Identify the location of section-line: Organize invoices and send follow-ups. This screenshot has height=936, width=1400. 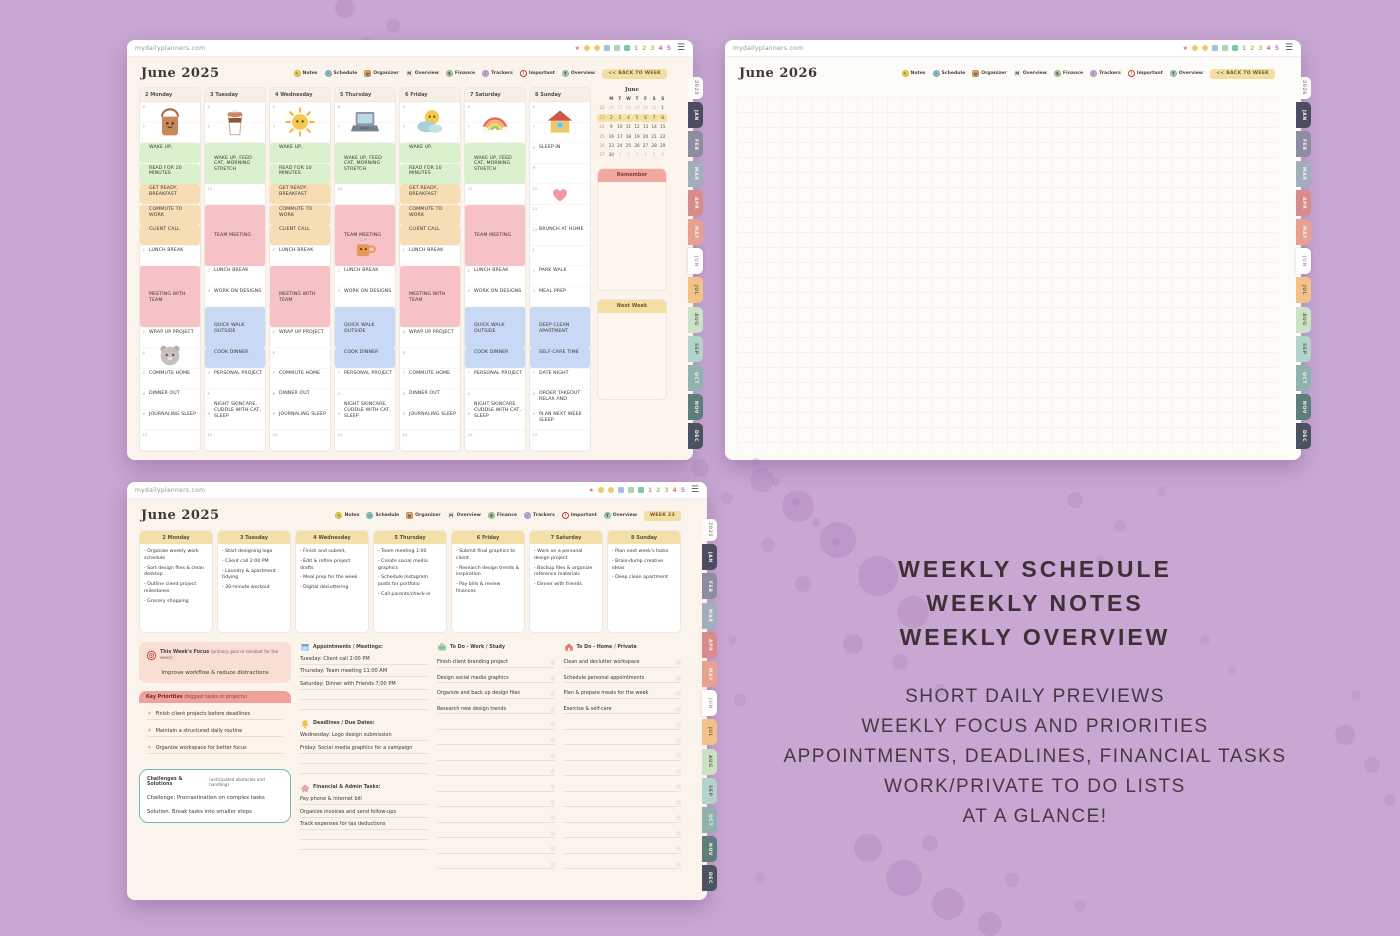
(364, 811).